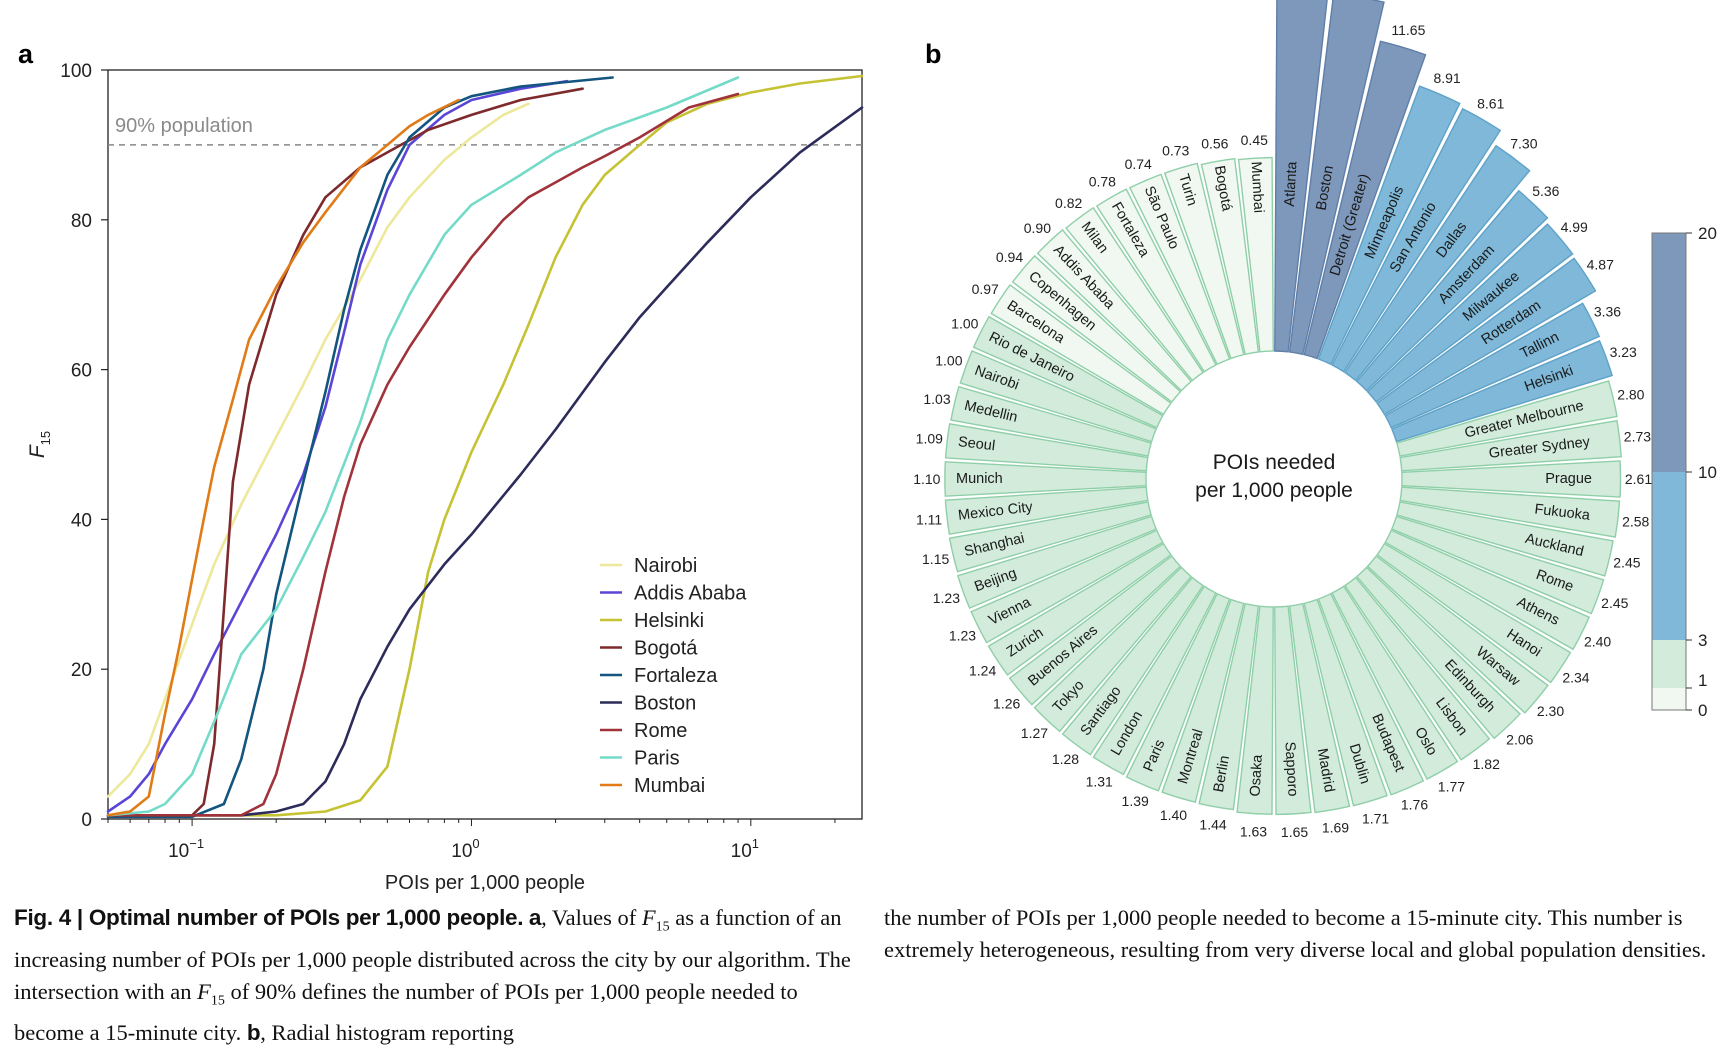 The width and height of the screenshot is (1729, 1049). What do you see at coordinates (1319, 708) in the screenshot?
I see `radial-bar-madrid` at bounding box center [1319, 708].